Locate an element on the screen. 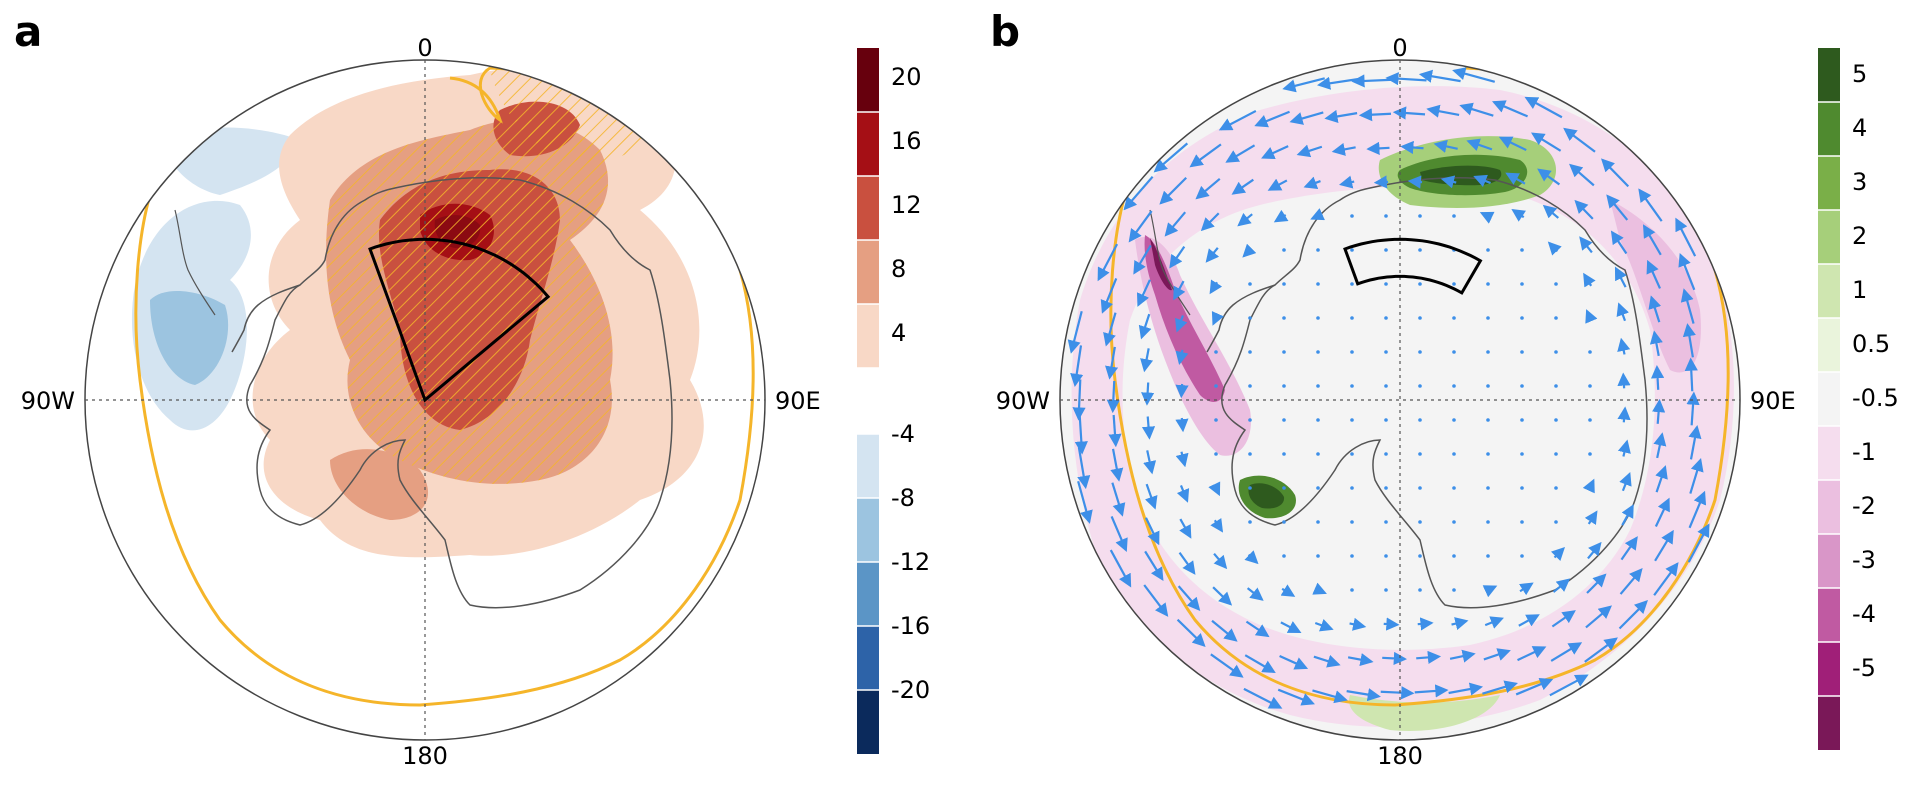 The height and width of the screenshot is (797, 1920). panel-label-b: b is located at coordinates (1005, 31).